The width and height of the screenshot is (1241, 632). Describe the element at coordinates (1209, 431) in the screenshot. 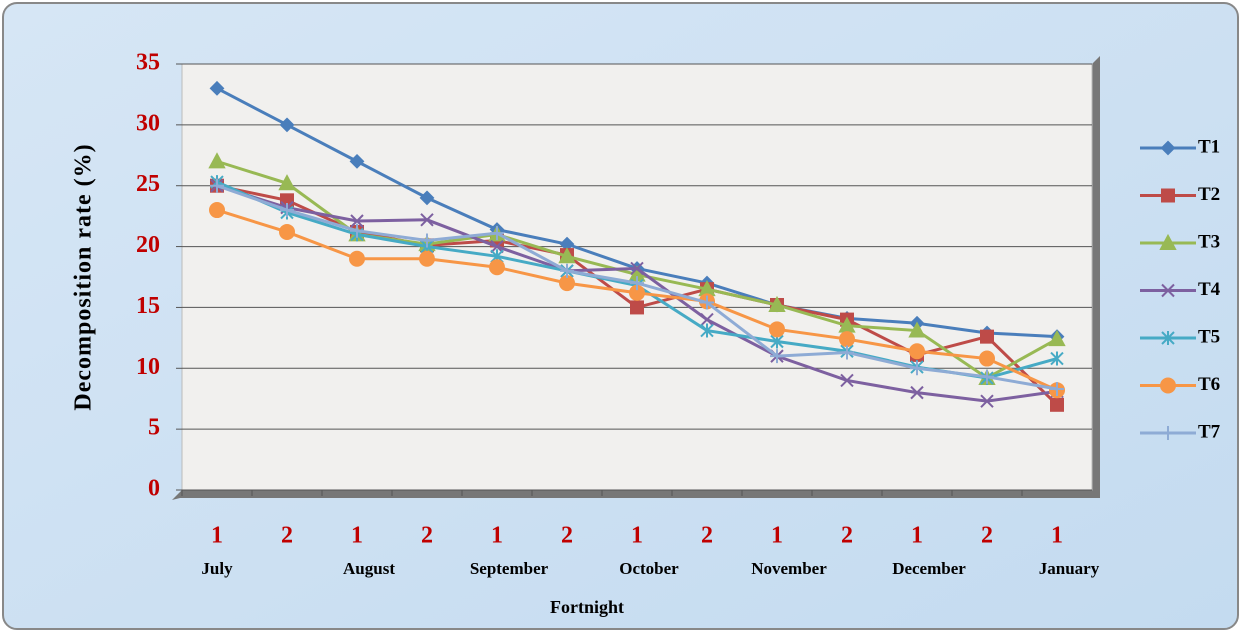

I see `legend-label: T7` at that location.